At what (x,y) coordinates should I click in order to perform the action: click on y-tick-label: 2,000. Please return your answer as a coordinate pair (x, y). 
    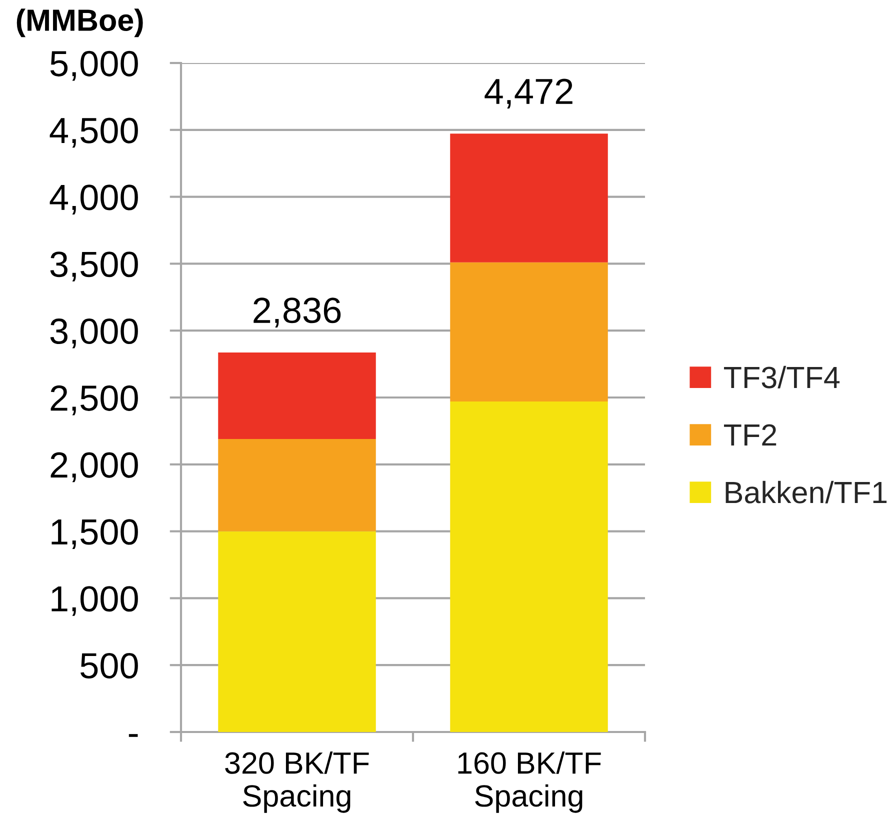
    Looking at the image, I should click on (94, 467).